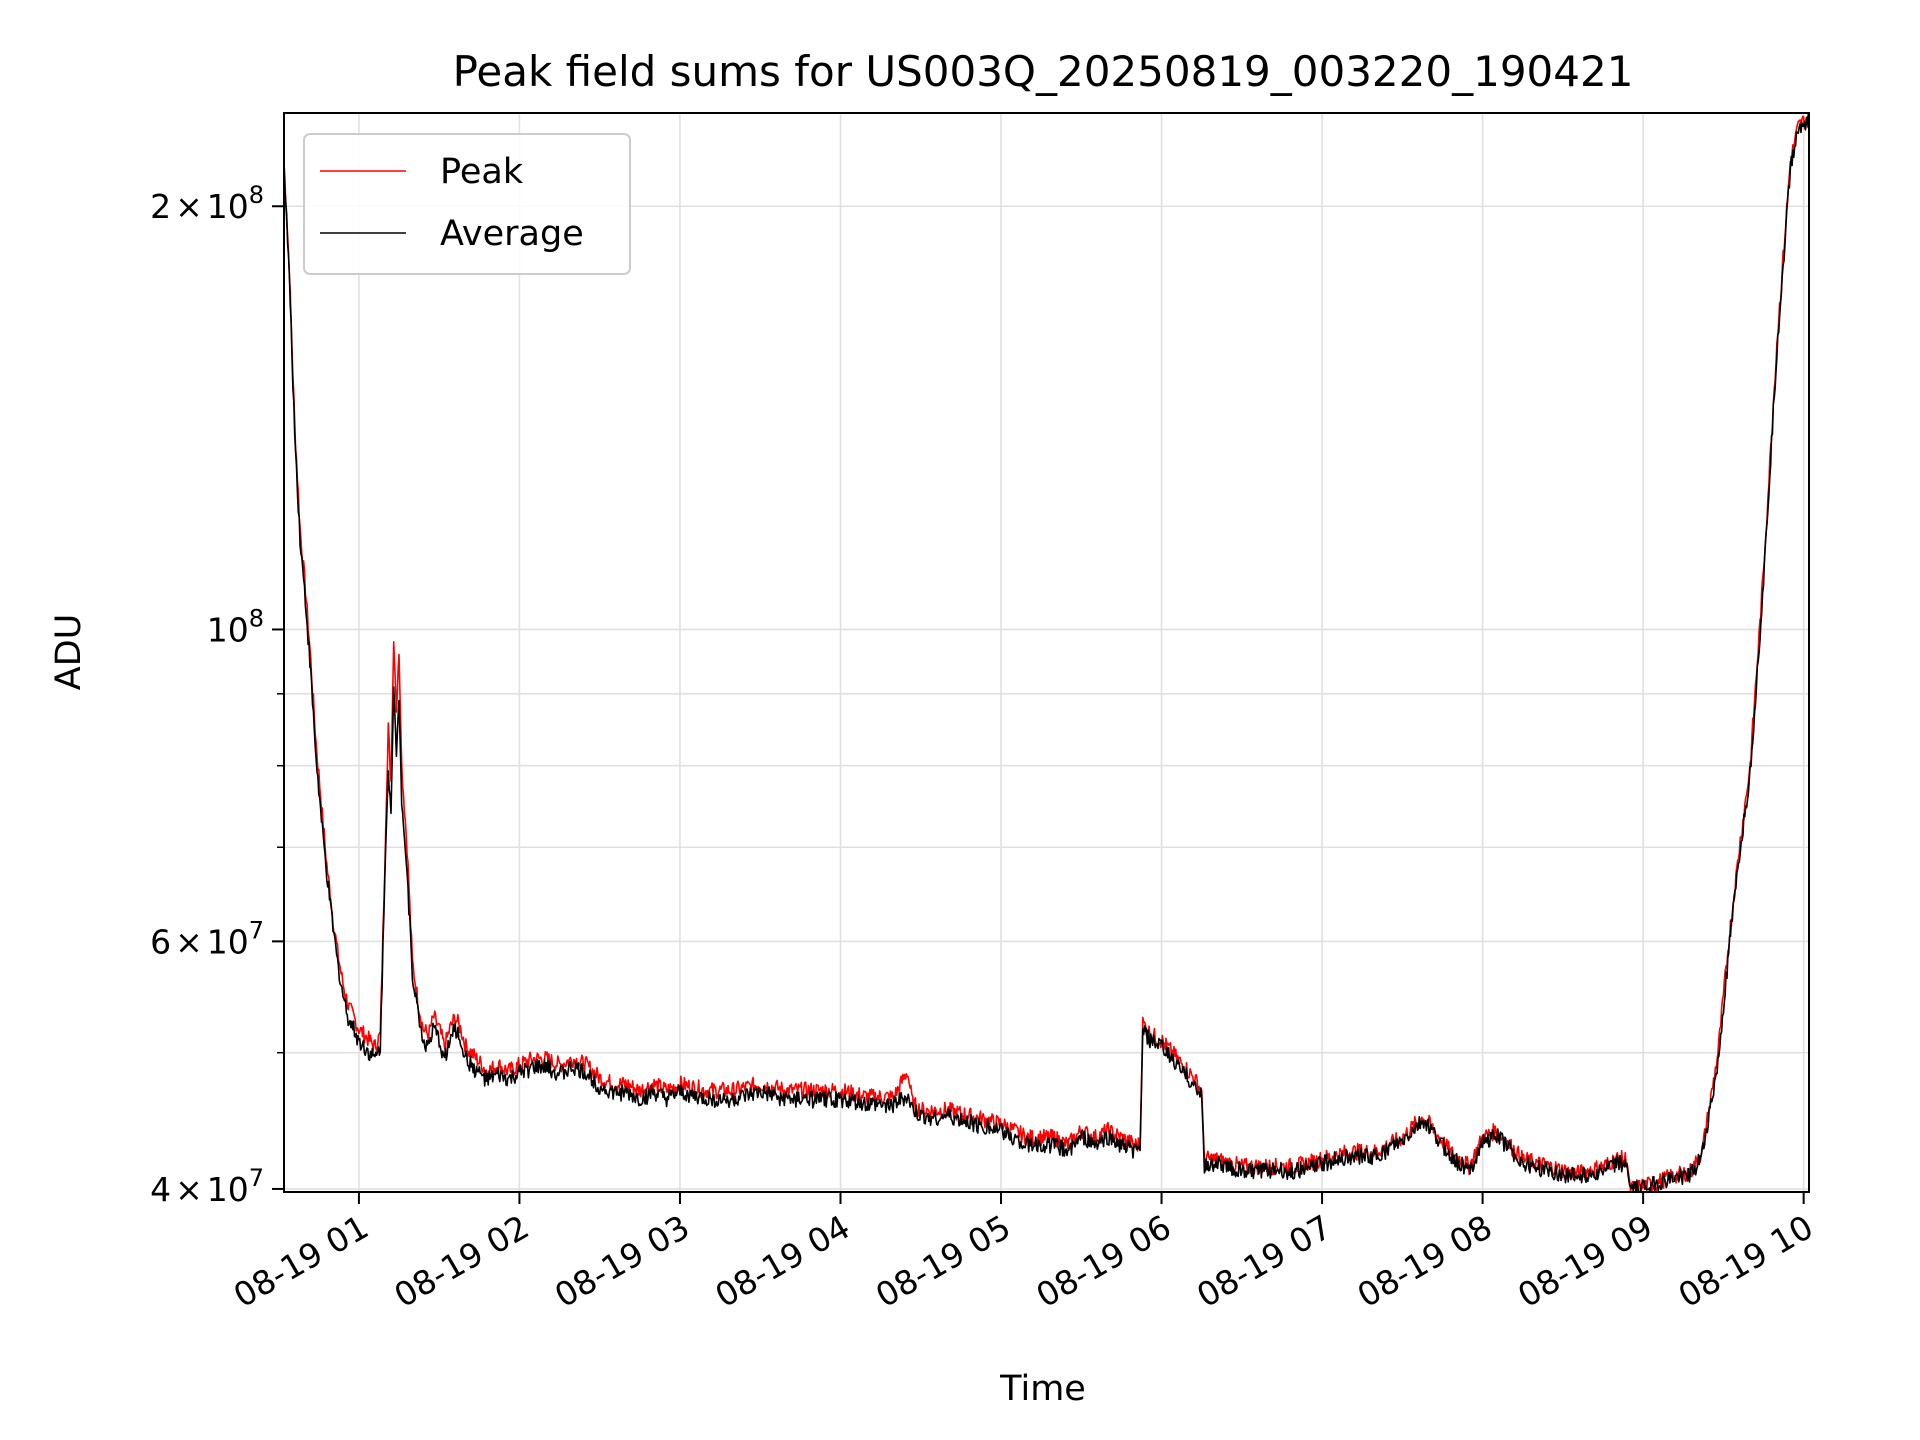 The height and width of the screenshot is (1440, 1920). I want to click on y-axis-label: ADU, so click(69, 652).